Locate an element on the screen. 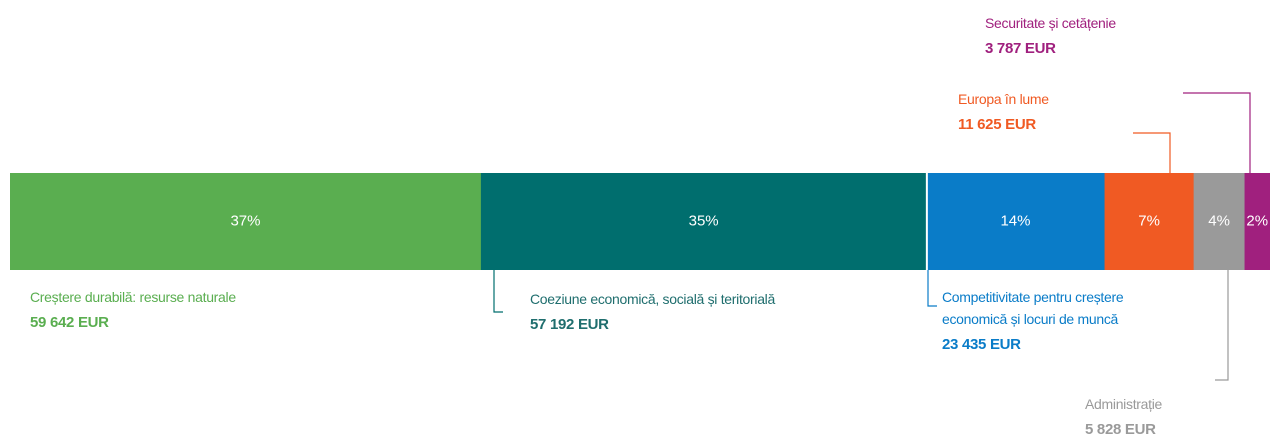  segment-label: 7% is located at coordinates (1149, 220).